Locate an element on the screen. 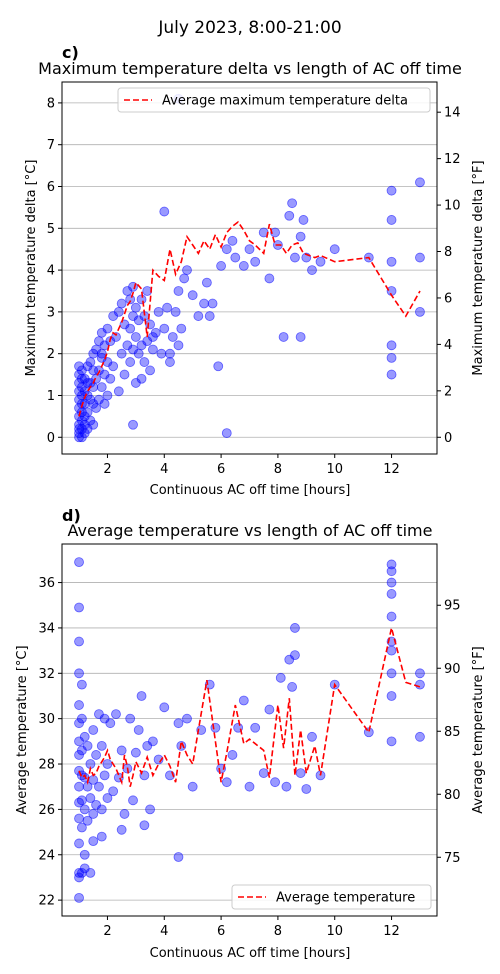 Image resolution: width=500 pixels, height=974 pixels. average-line-c is located at coordinates (249, 318).